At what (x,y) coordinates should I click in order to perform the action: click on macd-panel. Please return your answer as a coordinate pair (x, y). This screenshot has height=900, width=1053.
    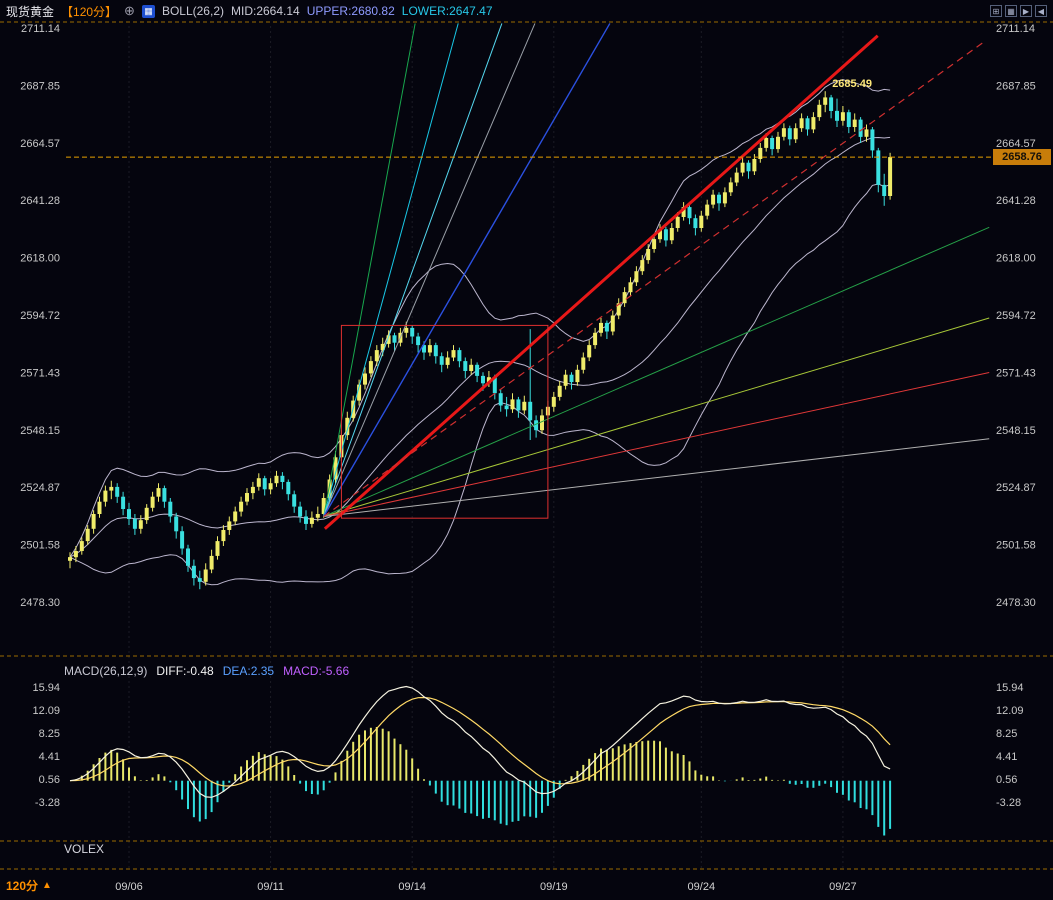
    Looking at the image, I should click on (480, 760).